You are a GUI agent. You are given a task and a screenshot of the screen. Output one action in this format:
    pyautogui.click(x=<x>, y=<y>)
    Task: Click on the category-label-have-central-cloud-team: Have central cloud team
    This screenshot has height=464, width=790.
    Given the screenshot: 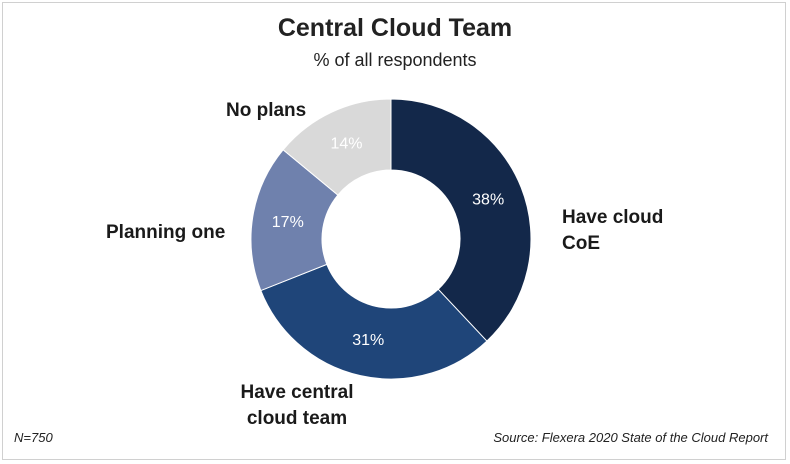 What is the action you would take?
    pyautogui.click(x=297, y=405)
    